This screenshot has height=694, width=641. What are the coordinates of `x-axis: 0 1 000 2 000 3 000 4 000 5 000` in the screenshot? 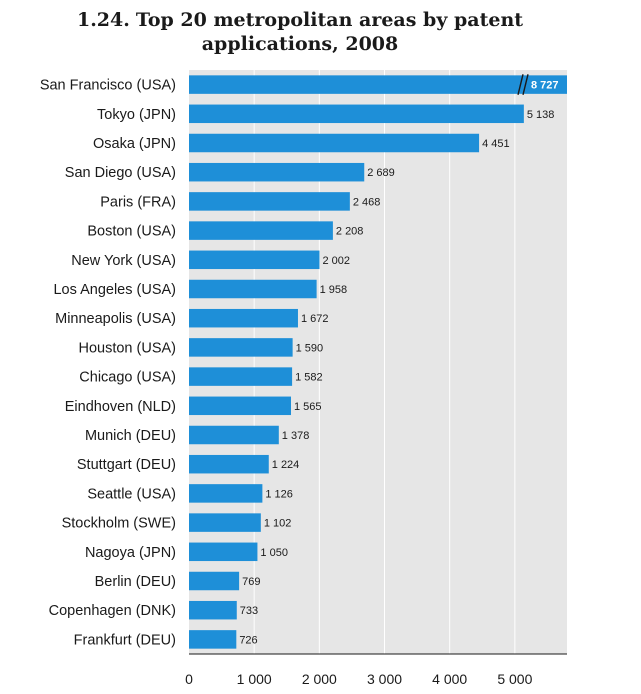 It's located at (376, 670).